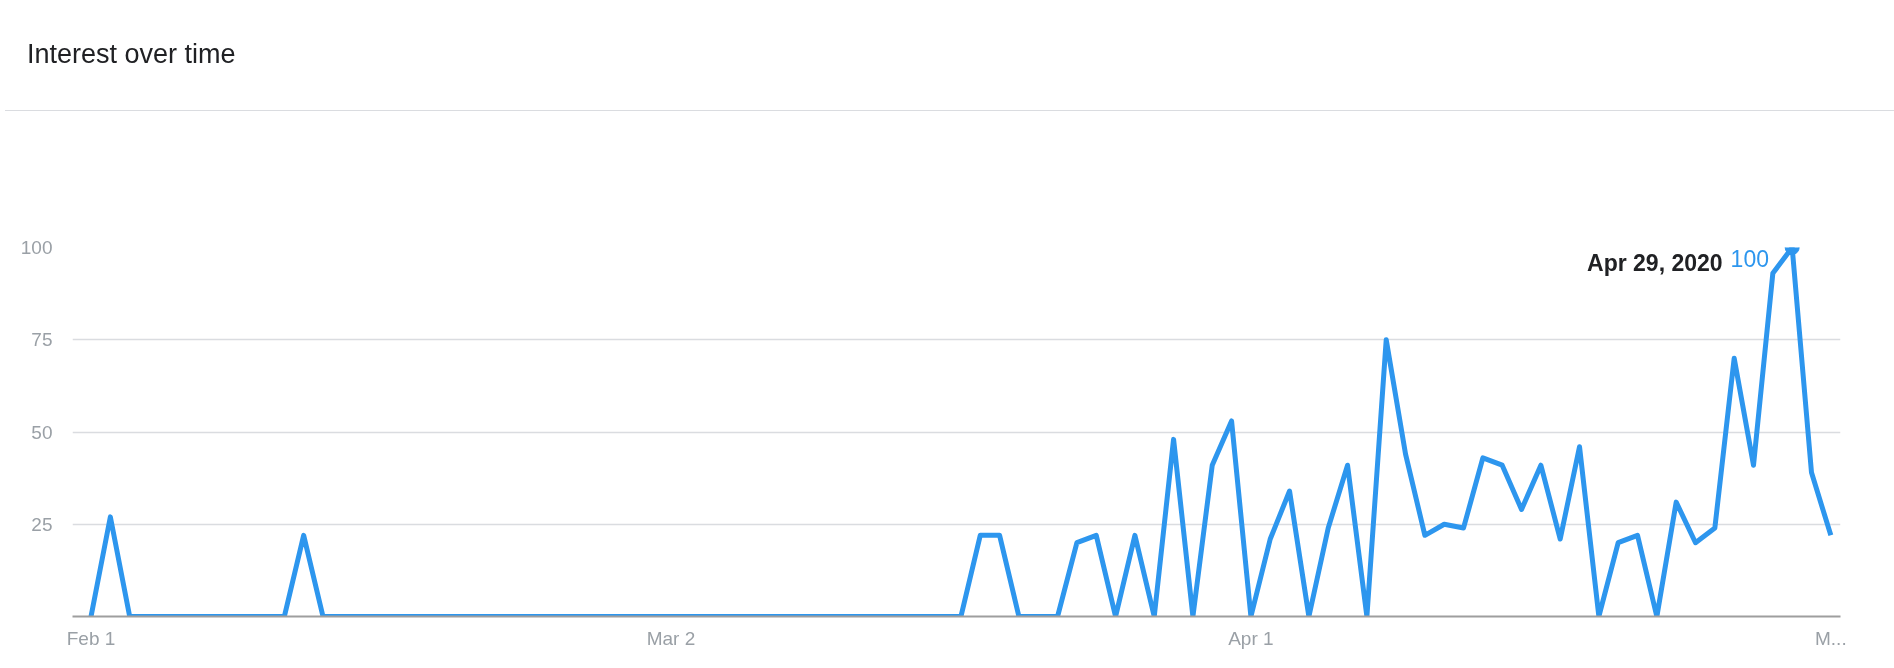 The image size is (1894, 668). What do you see at coordinates (91, 638) in the screenshot?
I see `x-tick-label: Feb 1` at bounding box center [91, 638].